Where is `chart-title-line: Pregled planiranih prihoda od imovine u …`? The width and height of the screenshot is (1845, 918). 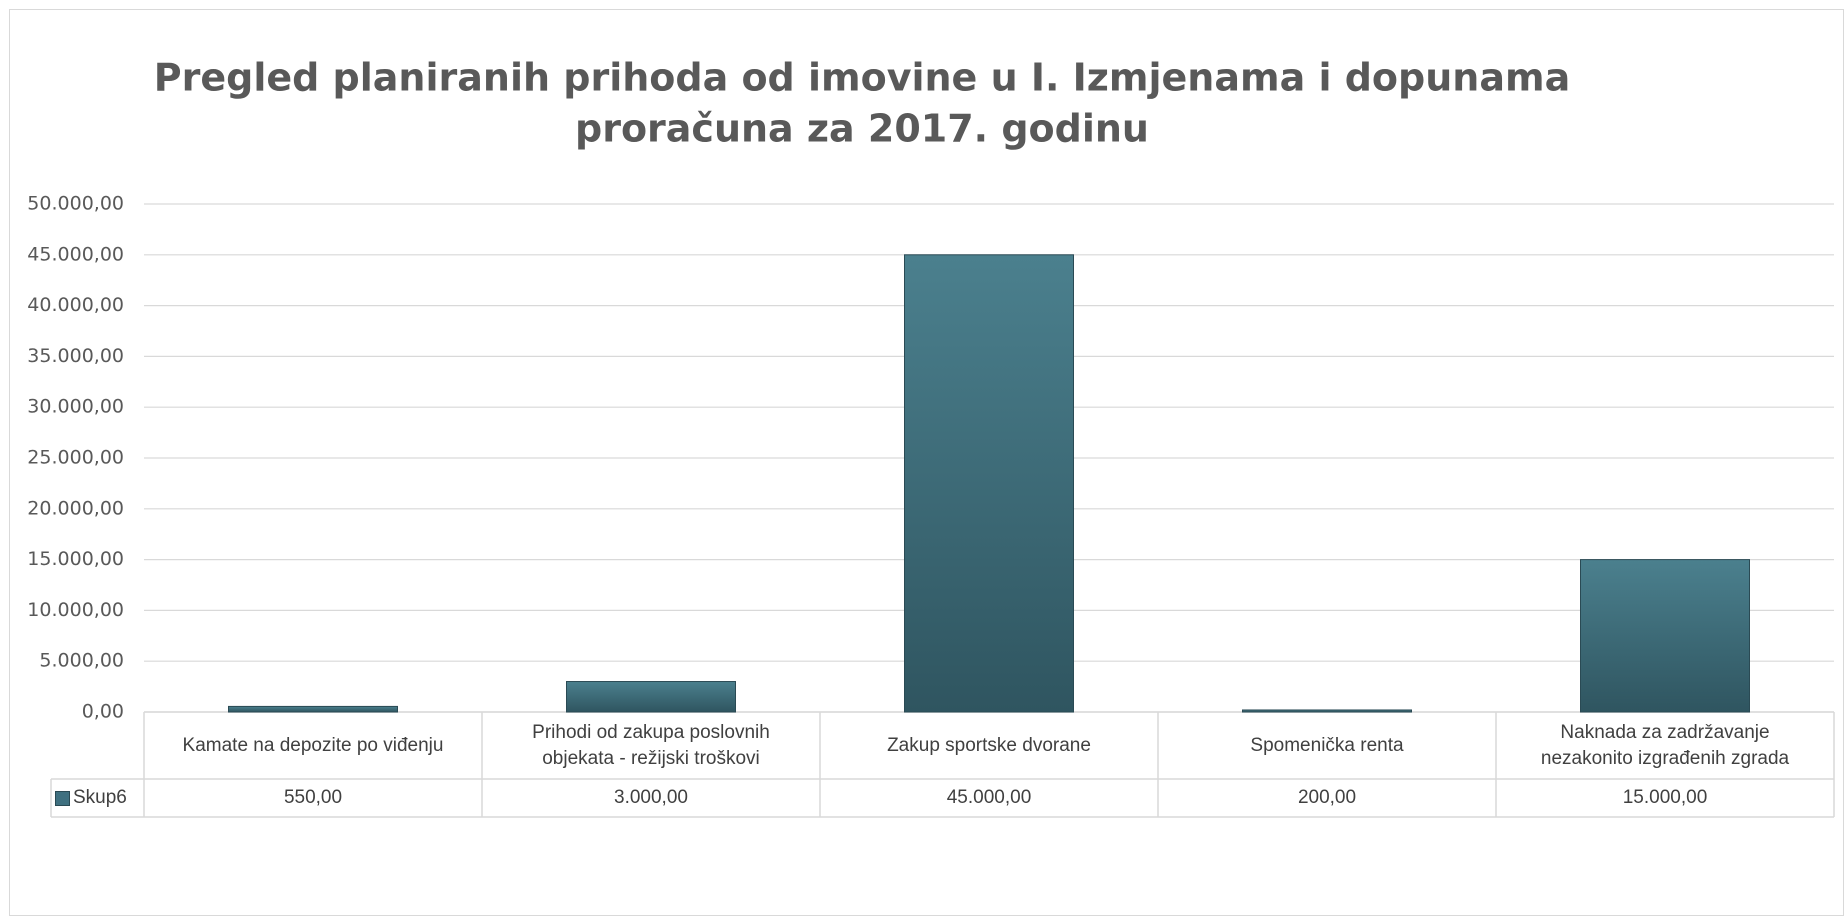 chart-title-line: Pregled planiranih prihoda od imovine u … is located at coordinates (862, 78).